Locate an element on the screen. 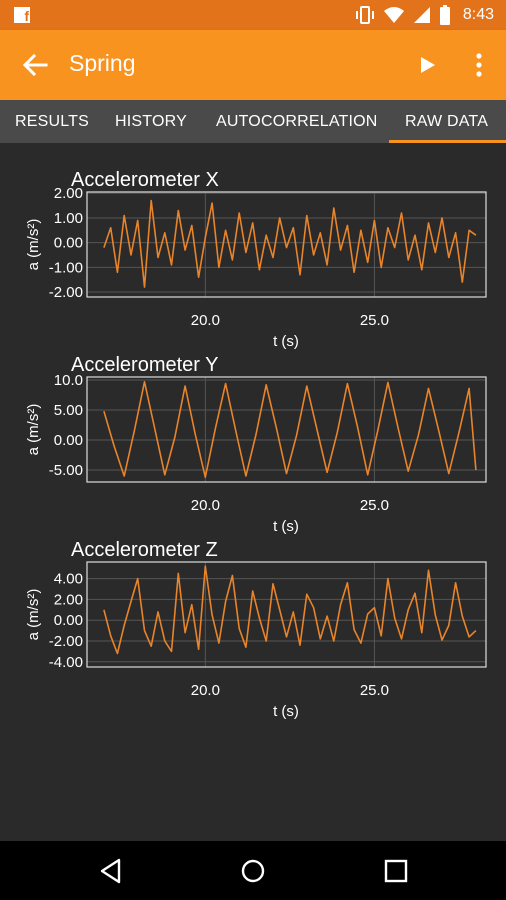 This screenshot has width=506, height=900. nav-back-icon is located at coordinates (111, 871).